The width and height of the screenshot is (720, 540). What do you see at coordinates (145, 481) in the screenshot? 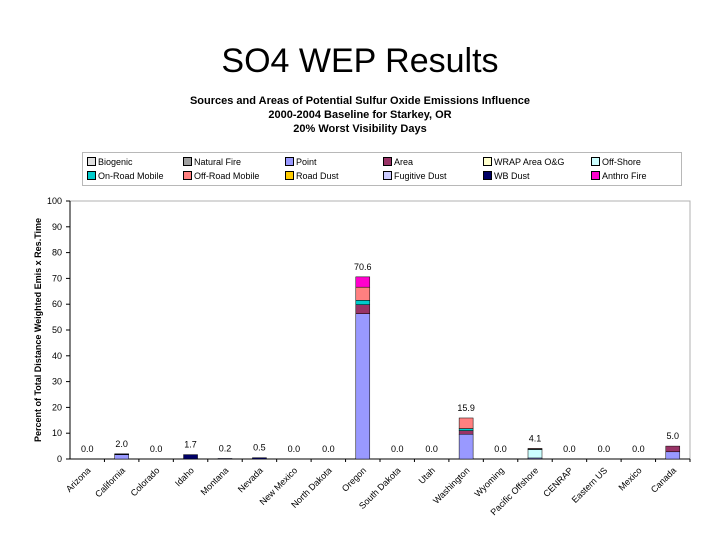
I see `x-tick-label: Colorado` at bounding box center [145, 481].